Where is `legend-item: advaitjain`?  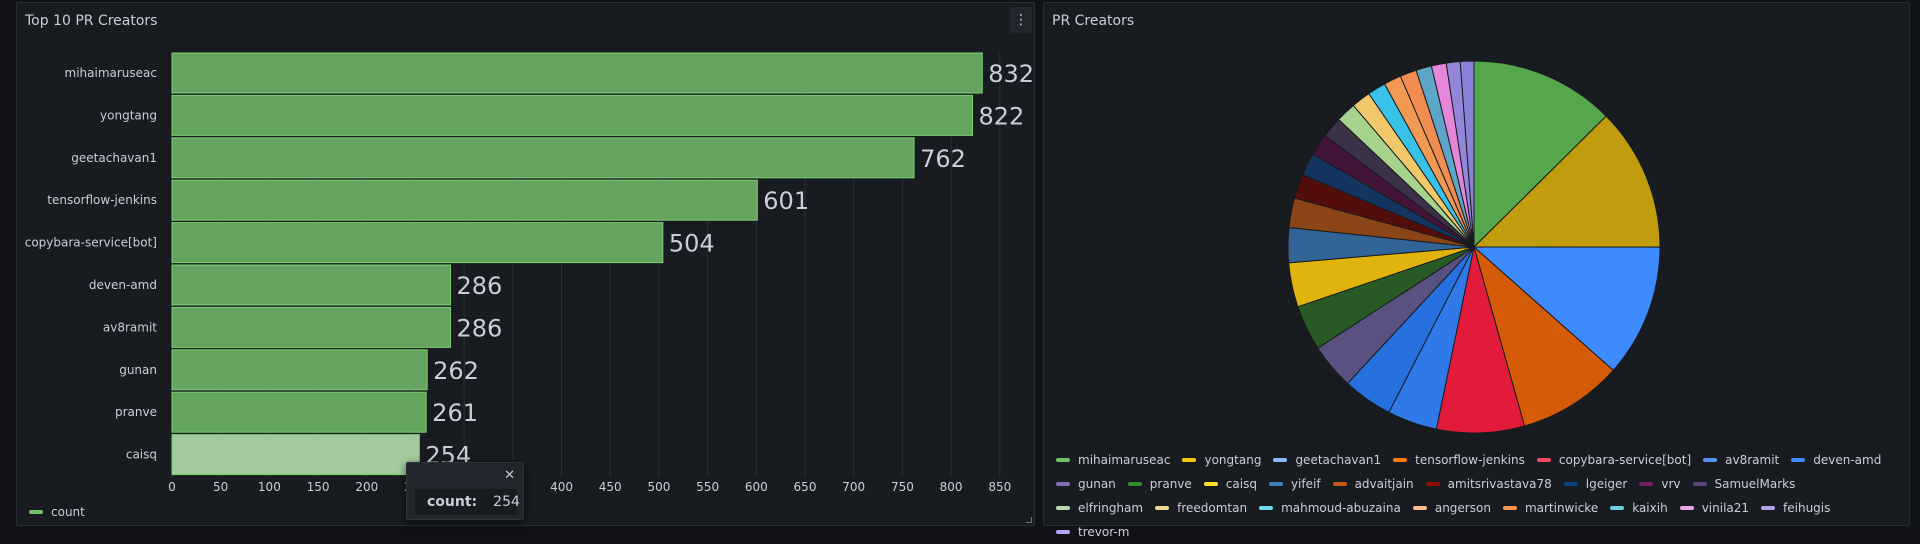
legend-item: advaitjain is located at coordinates (1373, 484).